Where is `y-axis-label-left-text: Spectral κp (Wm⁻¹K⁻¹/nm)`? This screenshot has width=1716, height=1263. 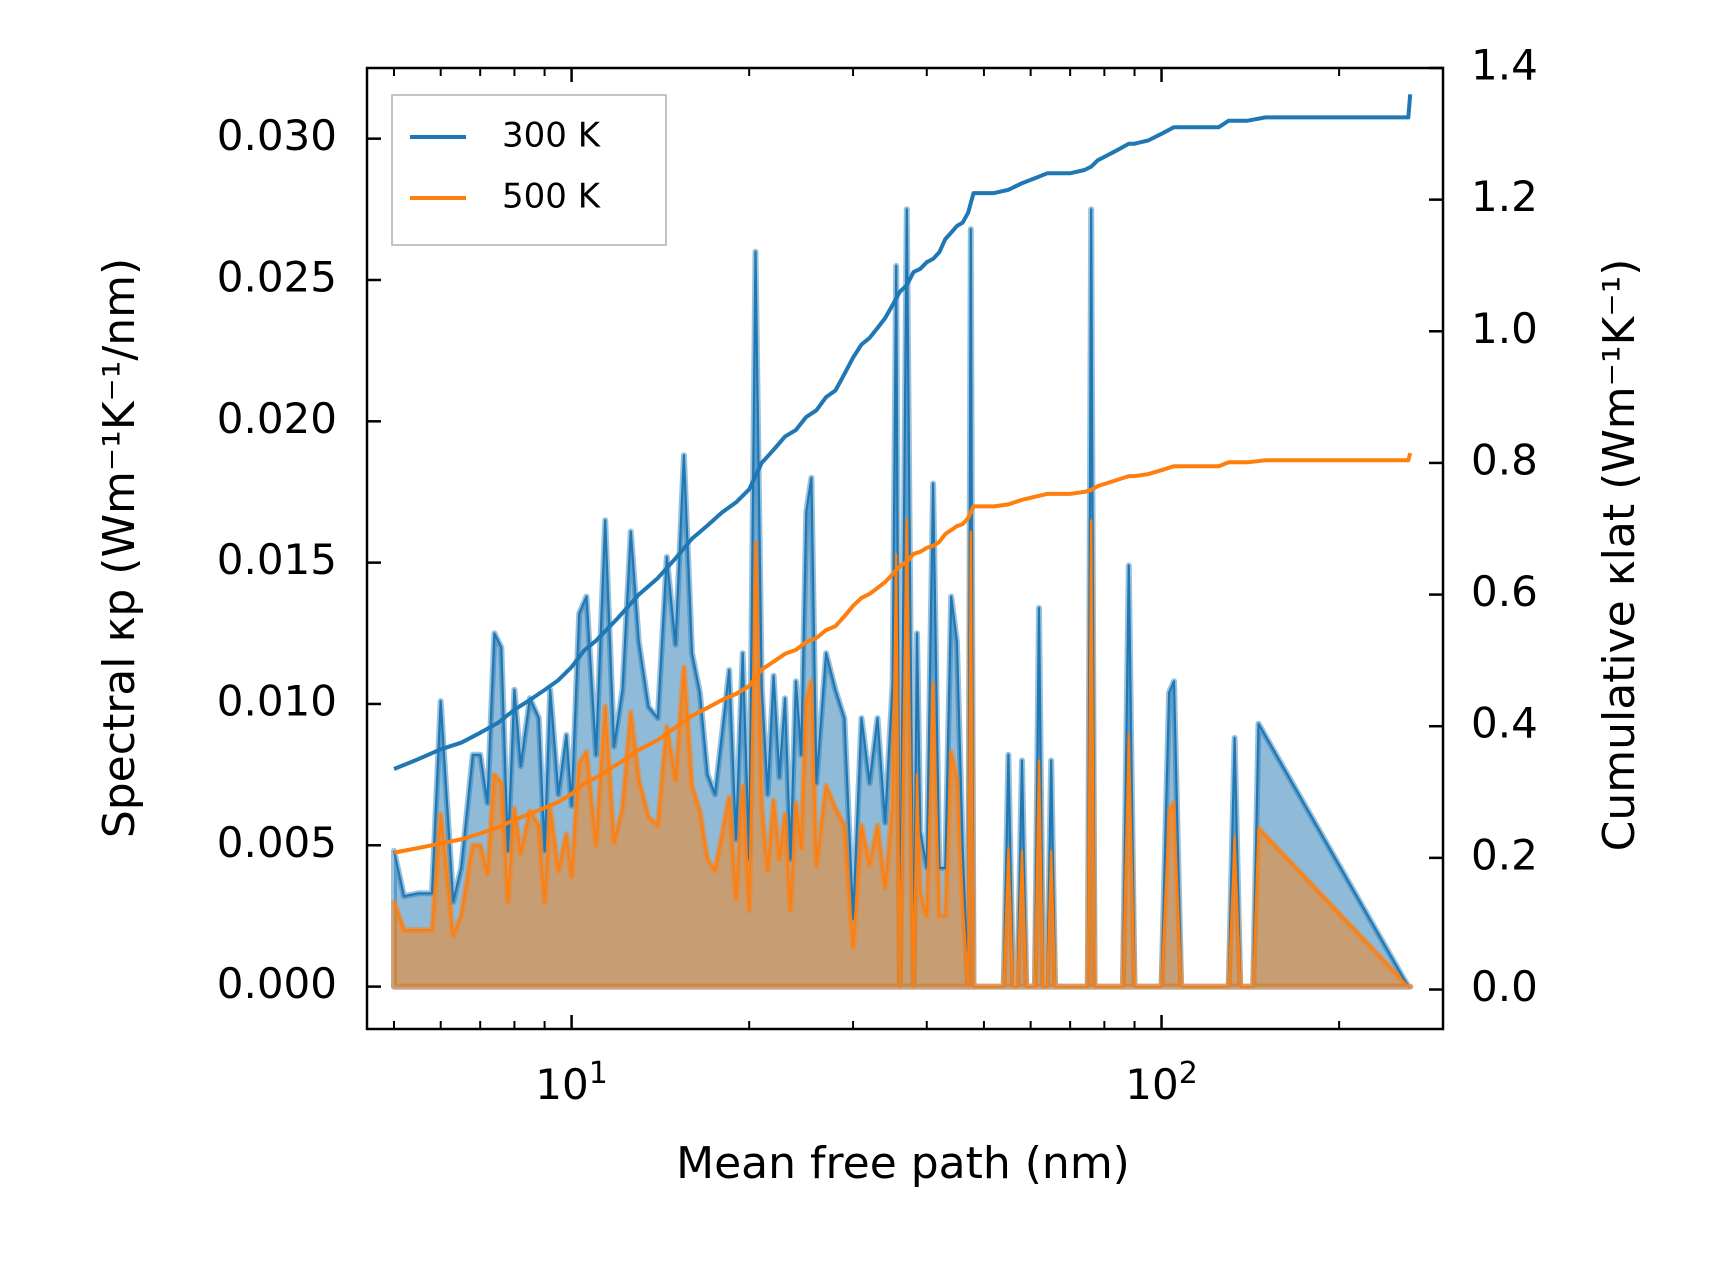 y-axis-label-left-text: Spectral κp (Wm⁻¹K⁻¹/nm) is located at coordinates (119, 548).